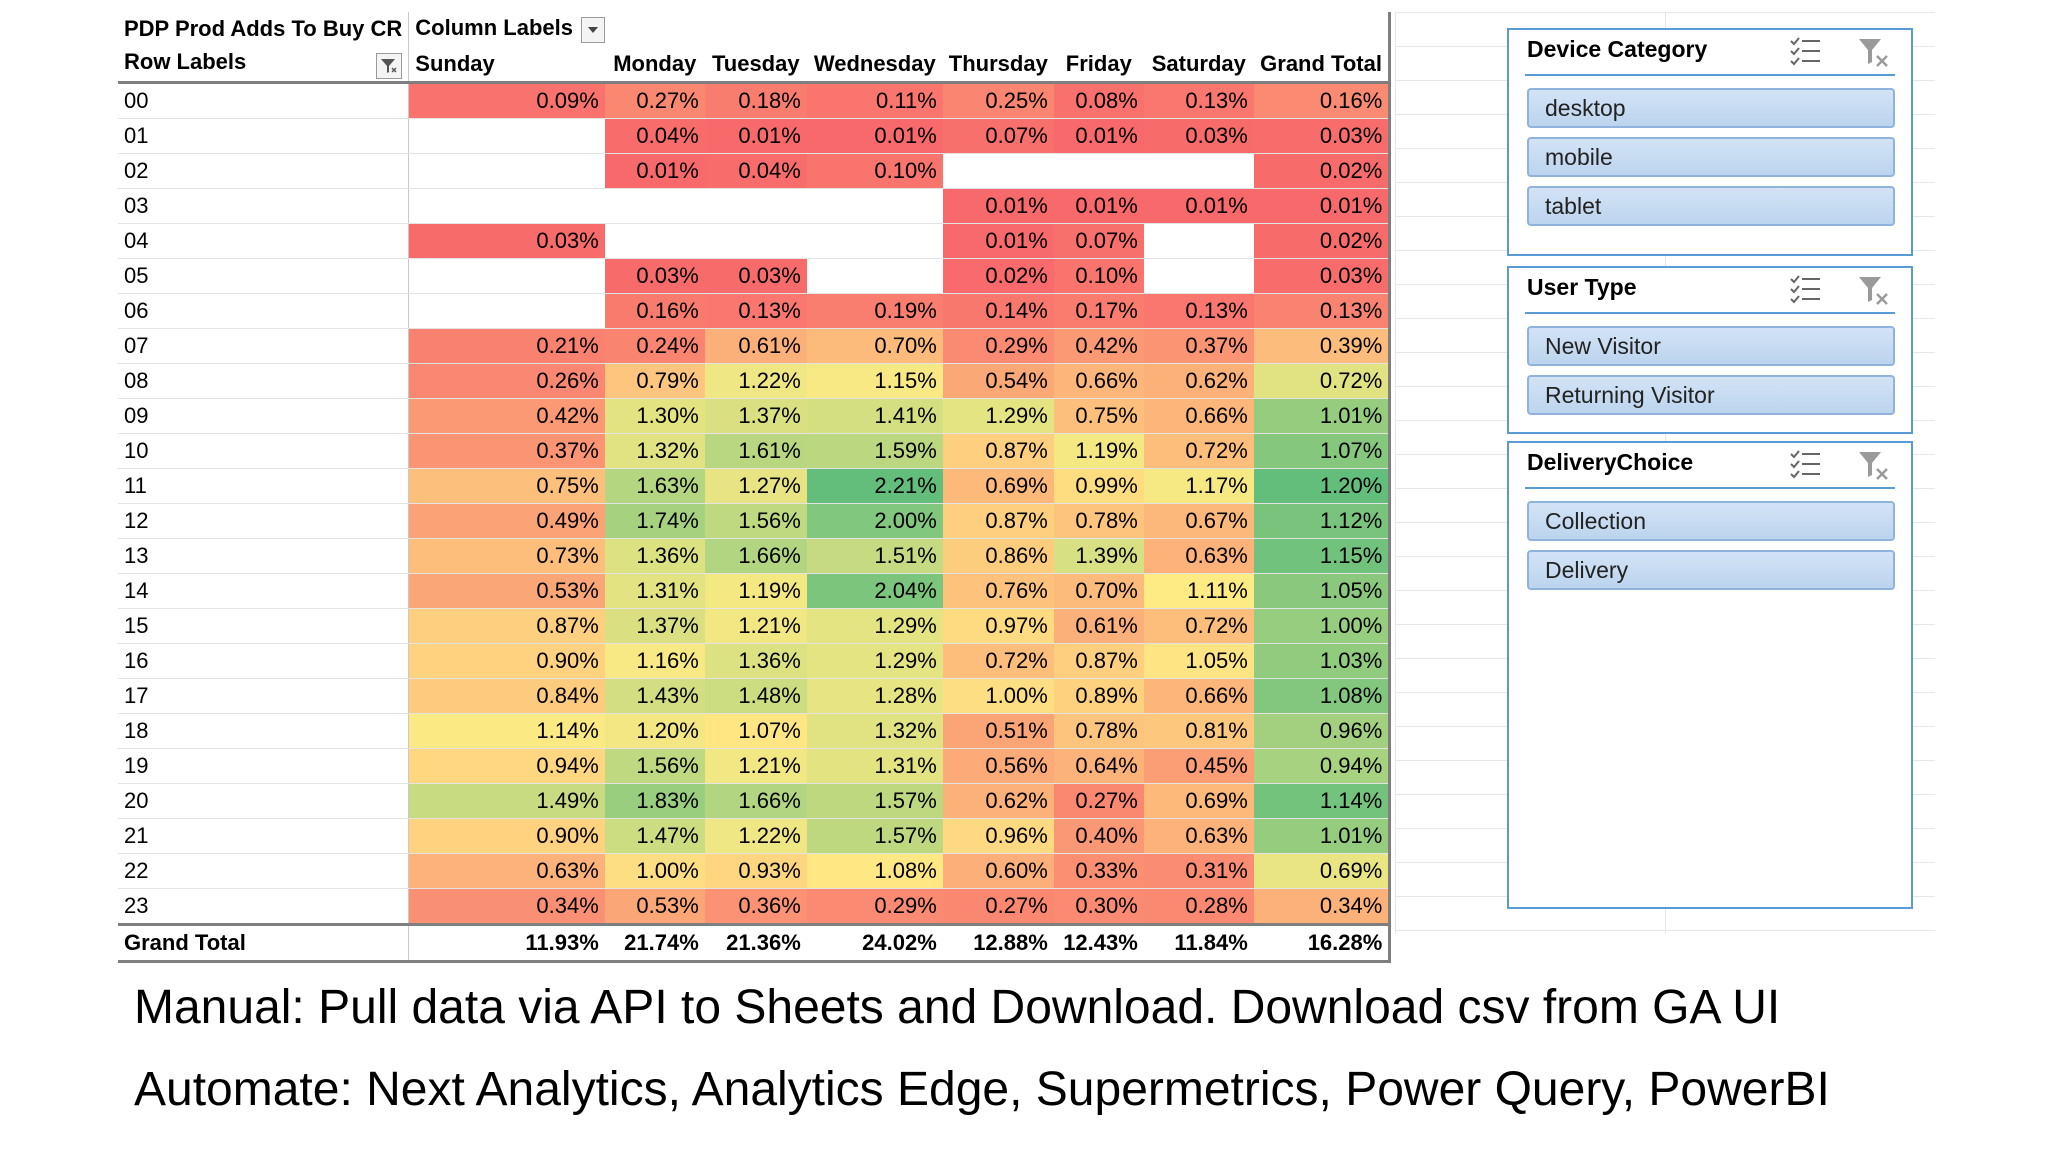  I want to click on table-cell: 1.41%, so click(874, 416).